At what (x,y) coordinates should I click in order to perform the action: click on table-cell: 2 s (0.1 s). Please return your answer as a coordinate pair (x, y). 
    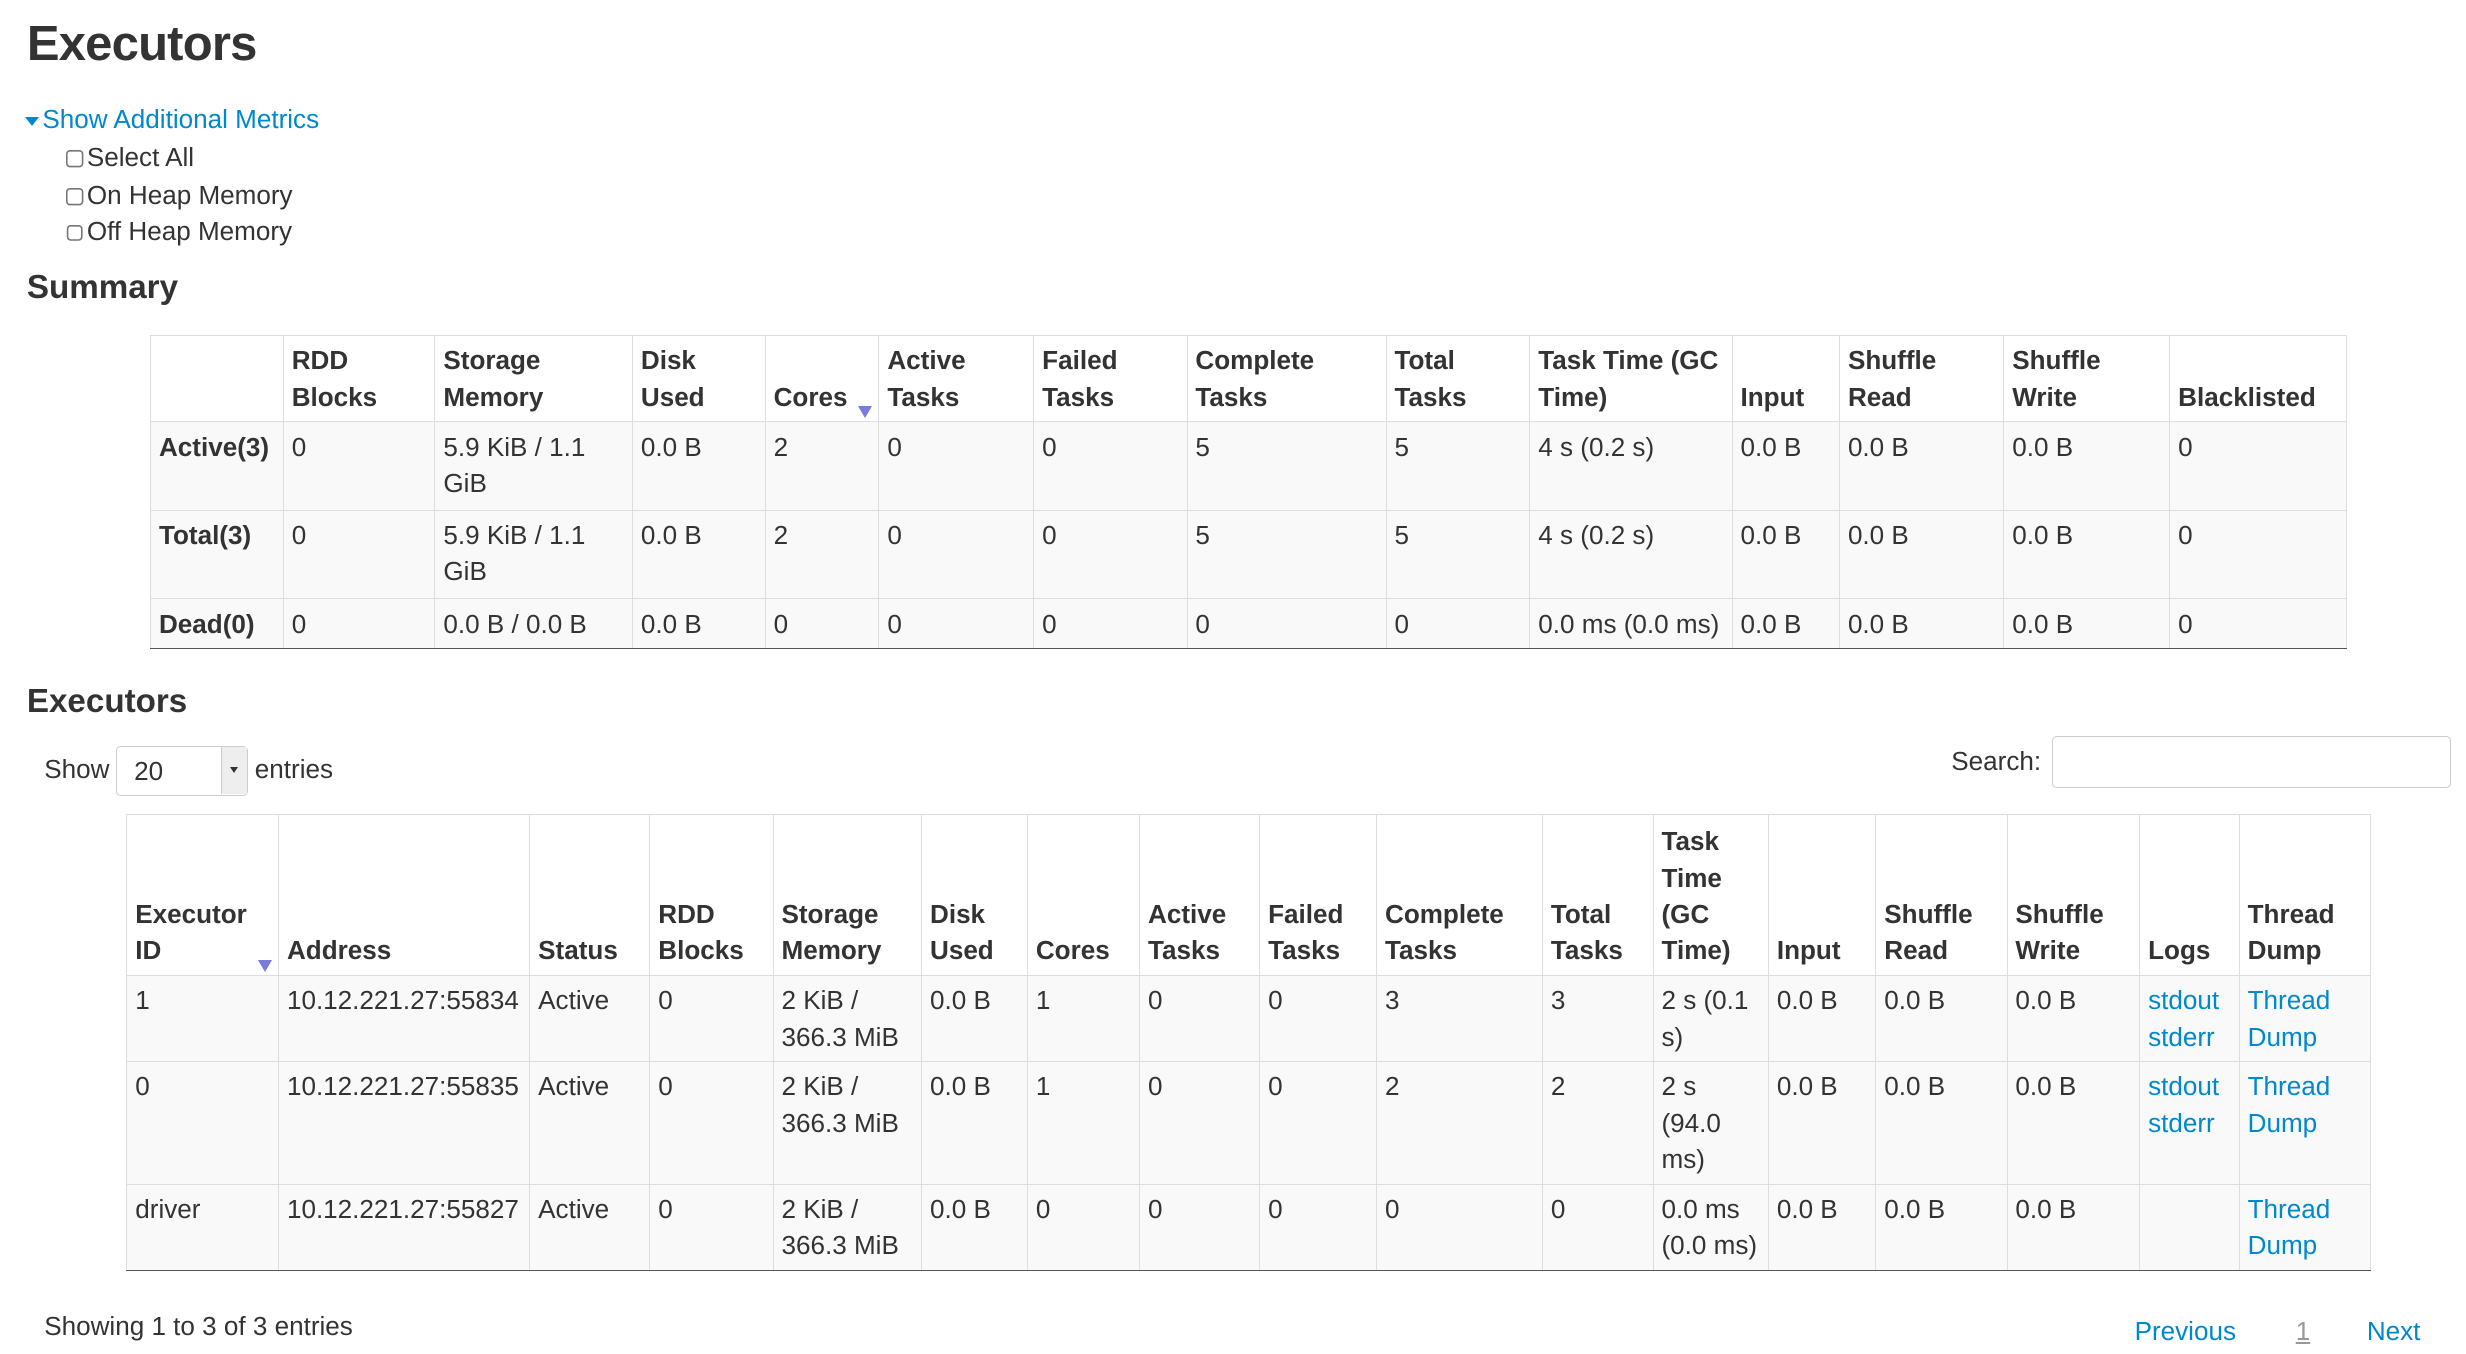
    Looking at the image, I should click on (1710, 1018).